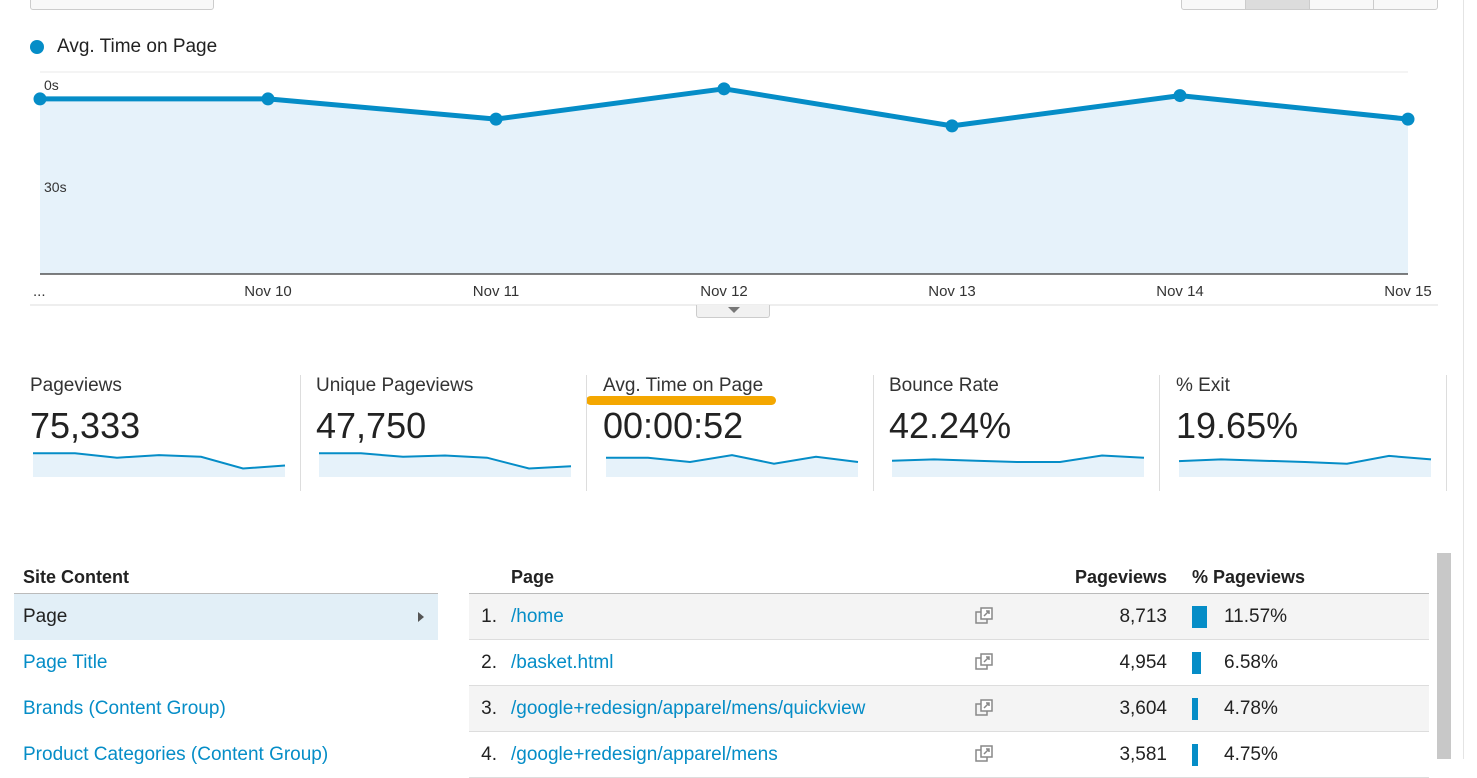 The height and width of the screenshot is (778, 1477). I want to click on scorecard-bounce-rate: Bounce Rate 42.24%, so click(1032, 433).